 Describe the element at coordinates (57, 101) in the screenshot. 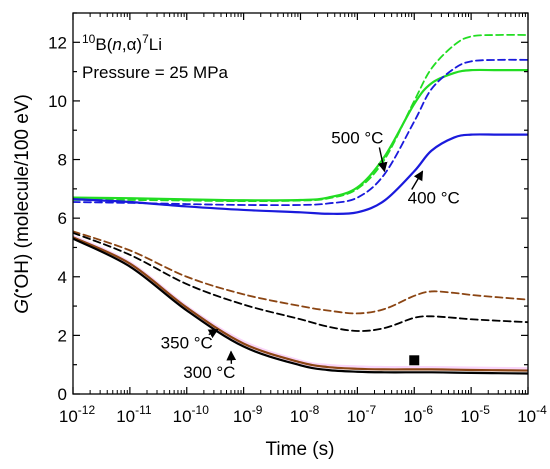

I see `y-tick-label: 10` at that location.